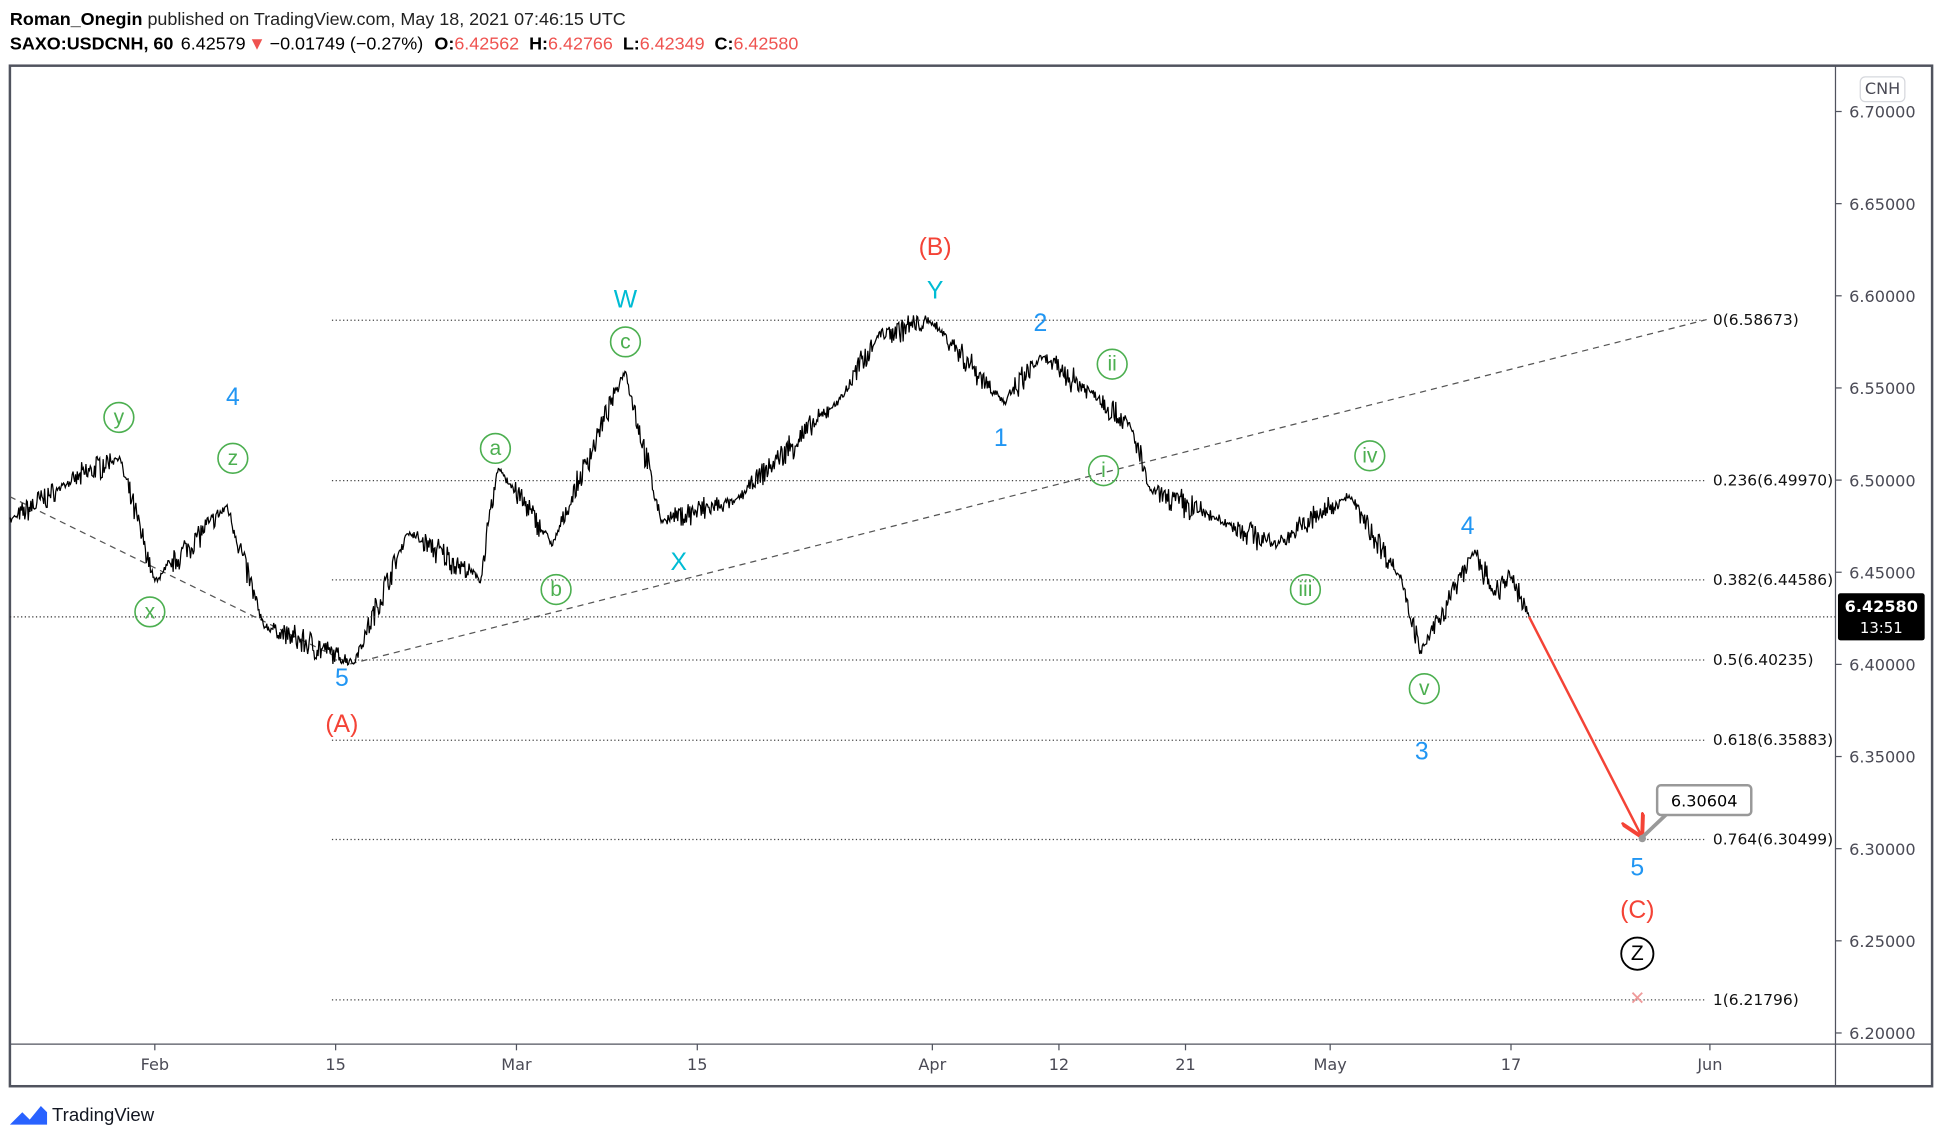  I want to click on high-value: 6.42766, so click(580, 44).